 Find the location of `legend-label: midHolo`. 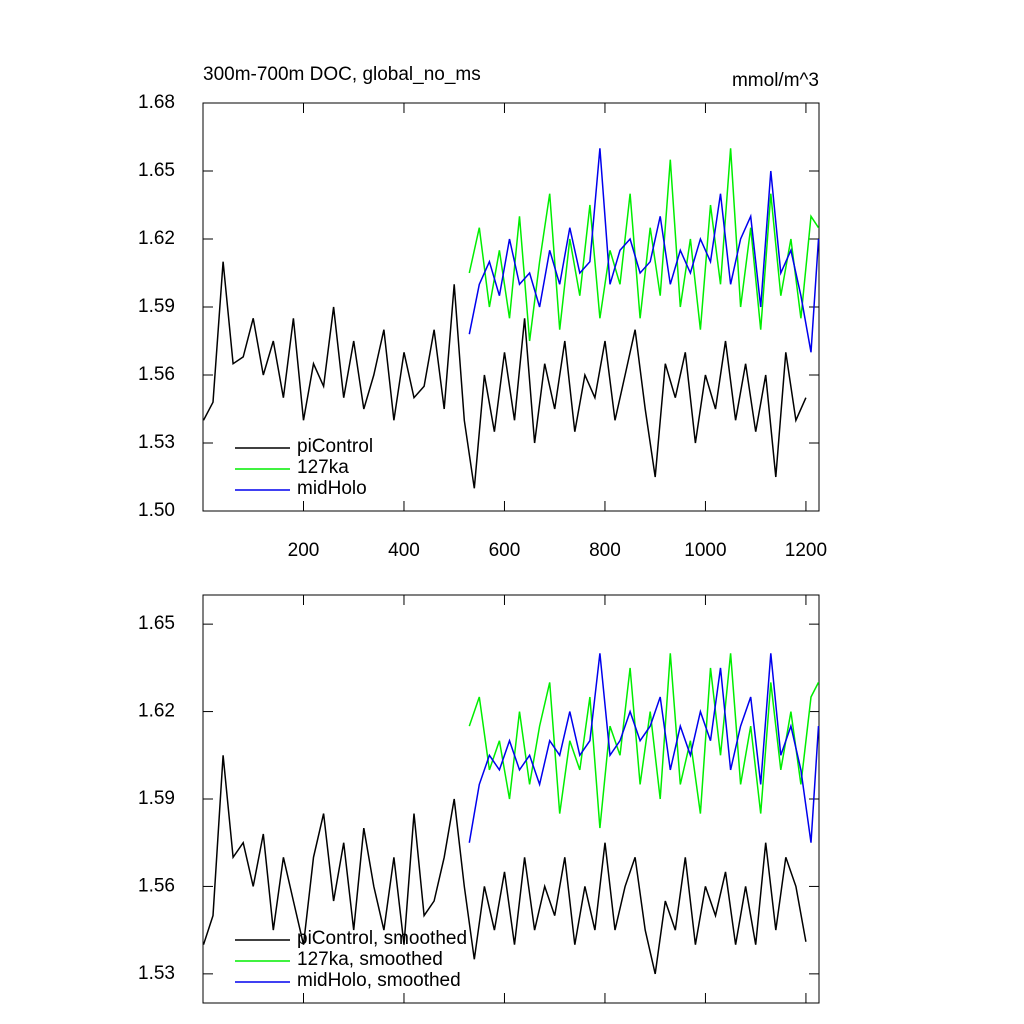

legend-label: midHolo is located at coordinates (332, 488).